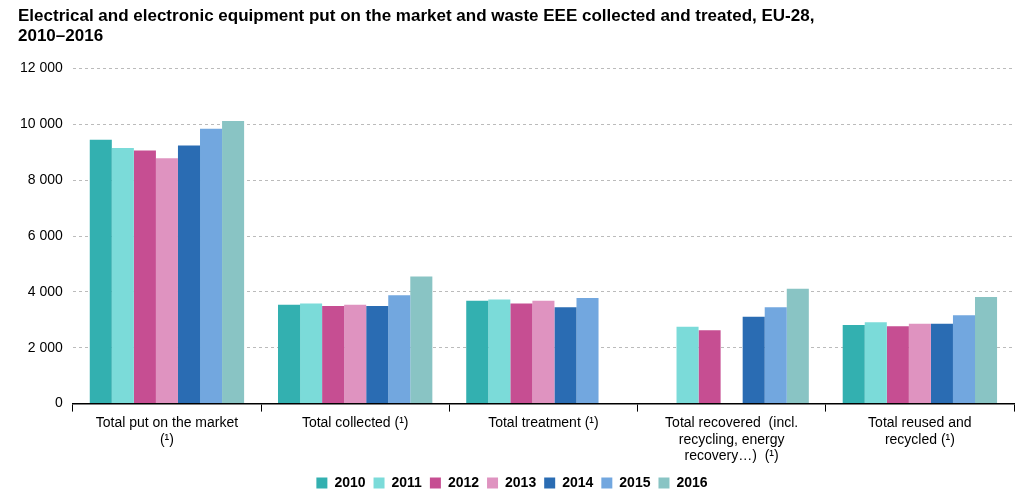 The height and width of the screenshot is (500, 1034). I want to click on x-tick-label: Total put on the market (¹), so click(167, 430).